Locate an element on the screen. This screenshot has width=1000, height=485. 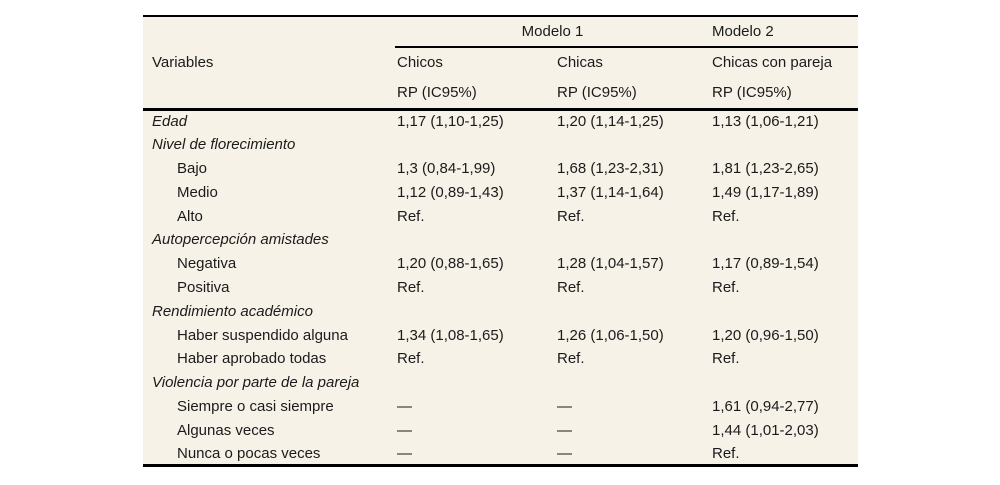
row-value: 1,61 (0,94-2,77) is located at coordinates (765, 406).